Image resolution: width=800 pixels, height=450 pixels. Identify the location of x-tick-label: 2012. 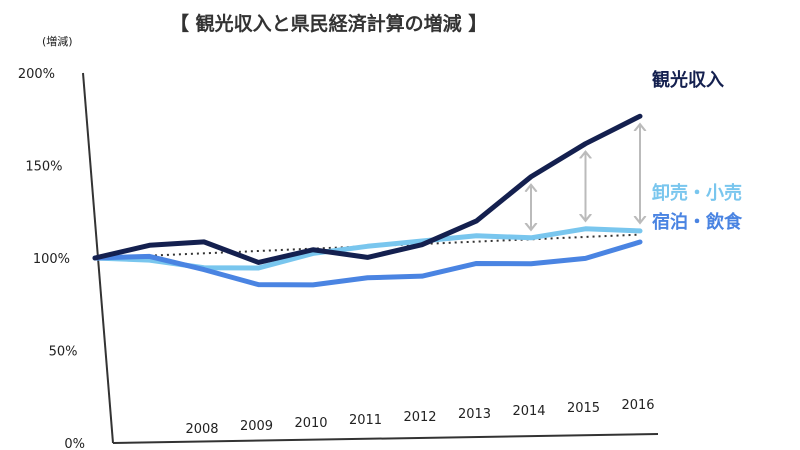
(419, 417).